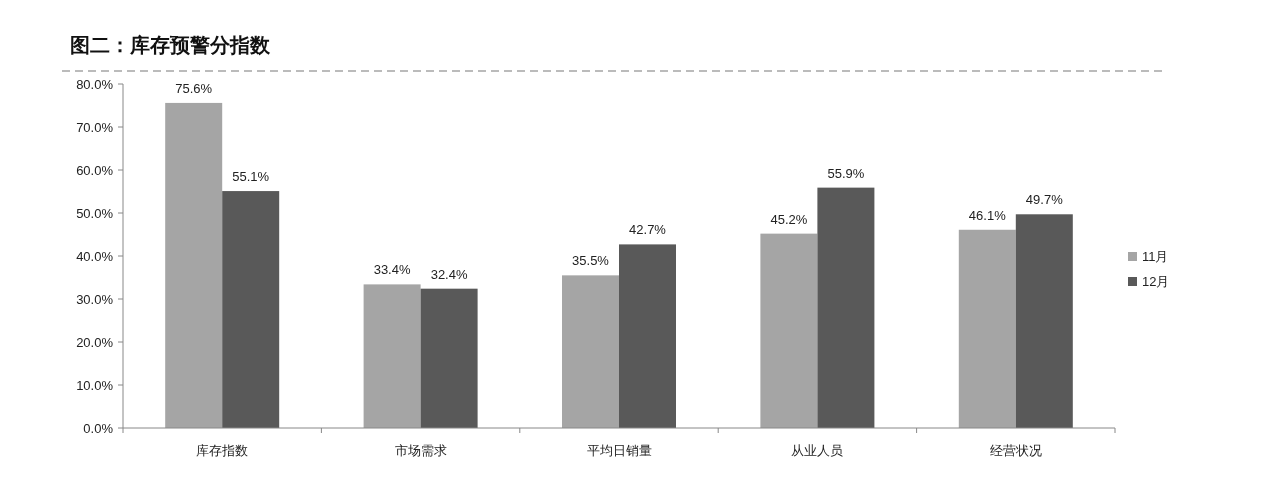 The height and width of the screenshot is (486, 1280). I want to click on data-label: 42.7%, so click(648, 230).